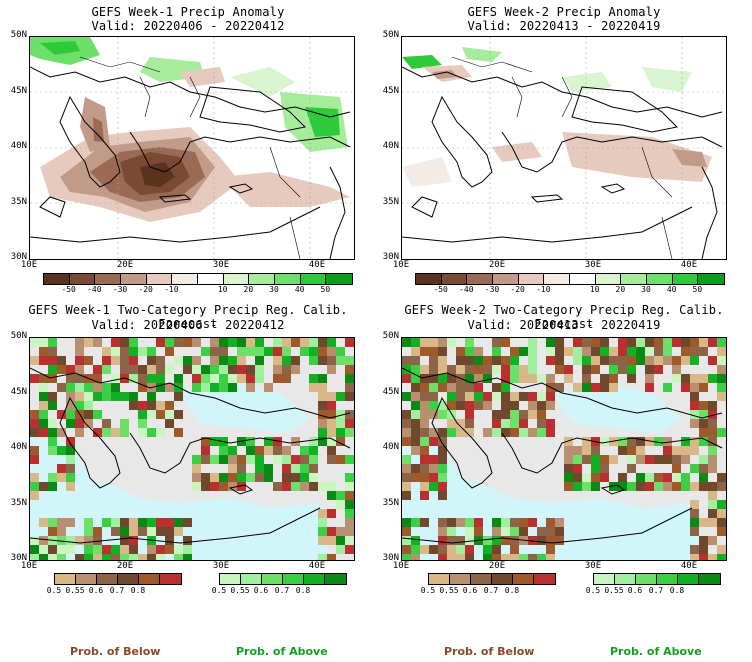  I want to click on below-swatch, so click(170, 579).